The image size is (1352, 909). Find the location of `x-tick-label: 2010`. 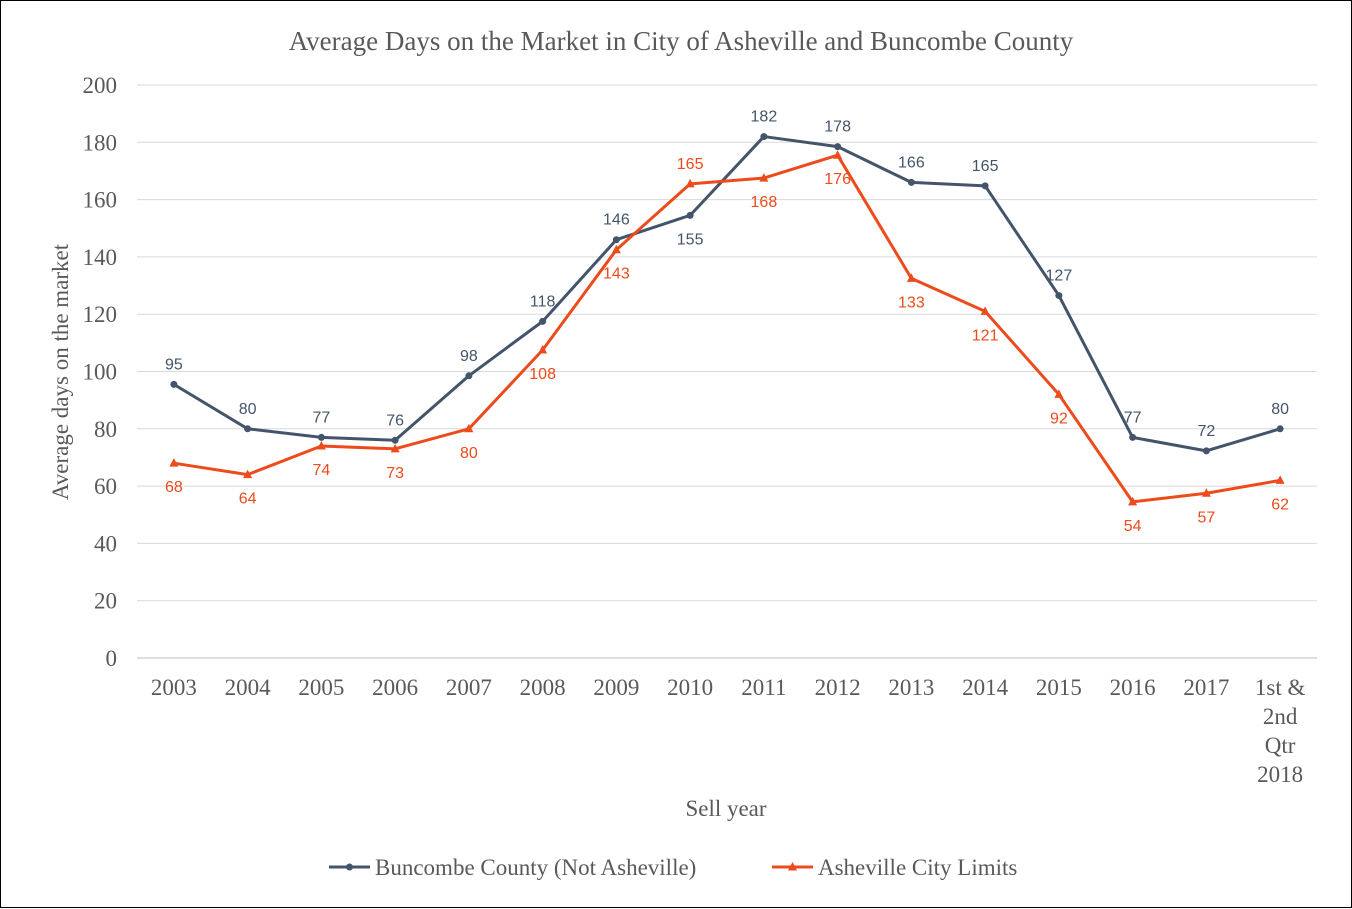

x-tick-label: 2010 is located at coordinates (690, 687).